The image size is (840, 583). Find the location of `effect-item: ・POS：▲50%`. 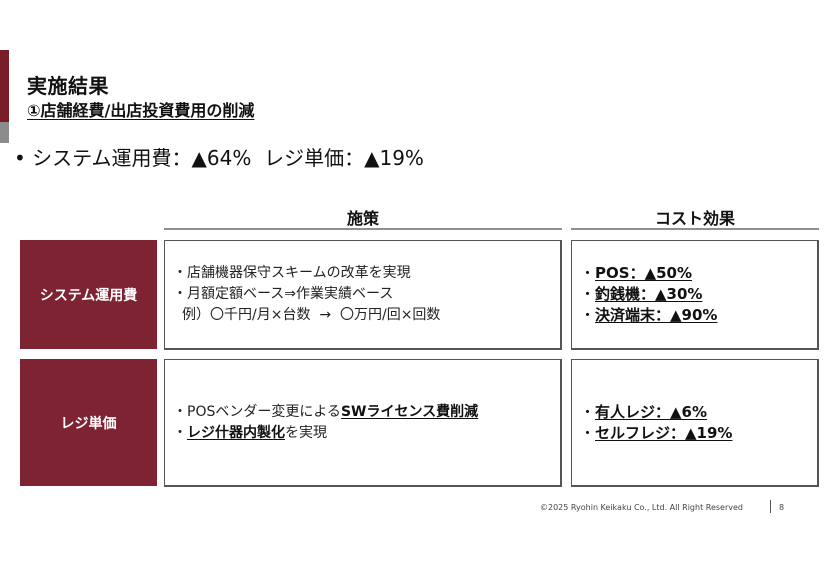

effect-item: ・POS：▲50% is located at coordinates (636, 273).